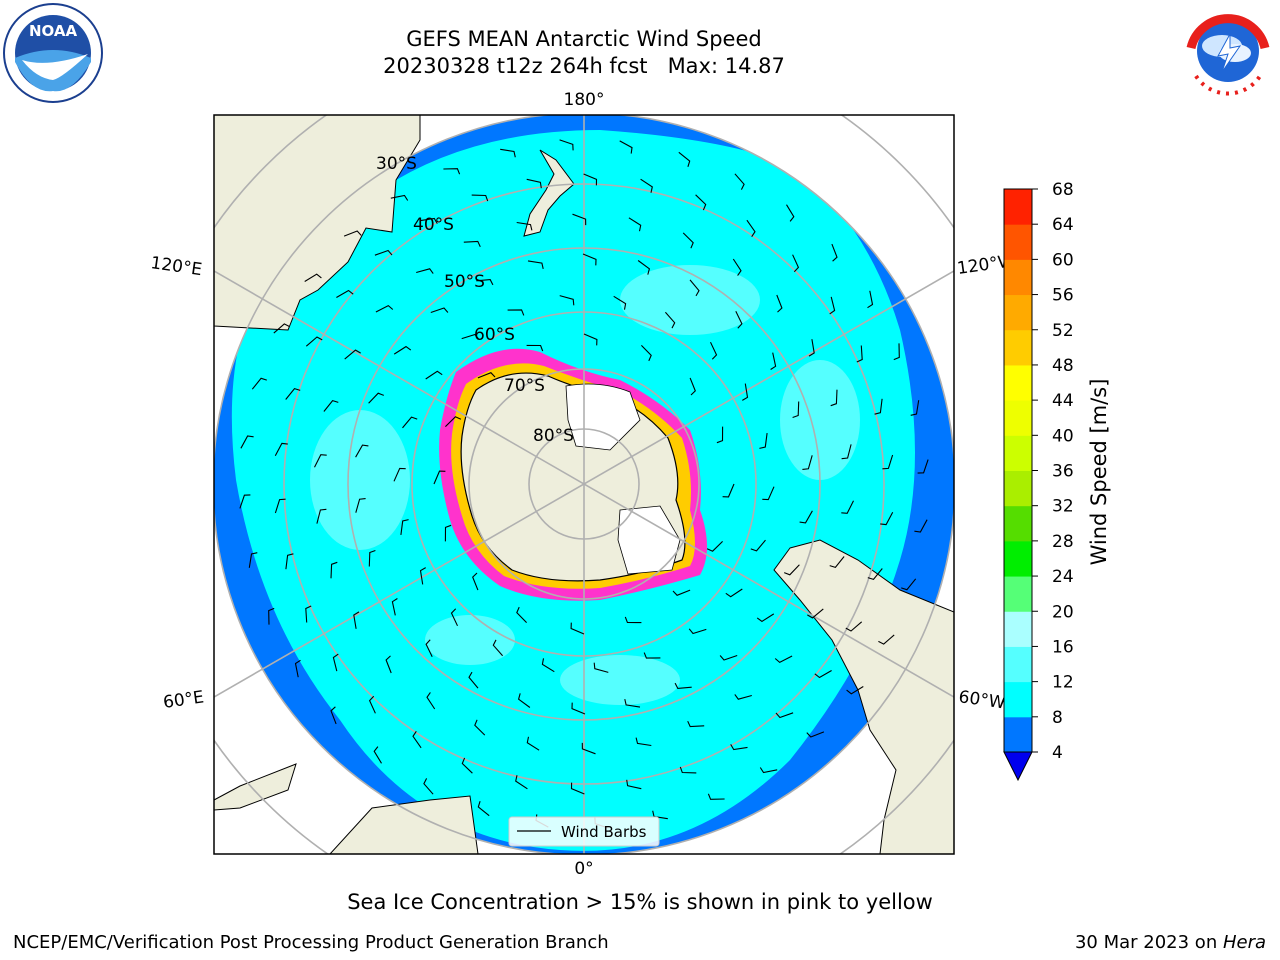 The height and width of the screenshot is (960, 1280). What do you see at coordinates (1063, 225) in the screenshot?
I see `colorbar-tick-label: 64` at bounding box center [1063, 225].